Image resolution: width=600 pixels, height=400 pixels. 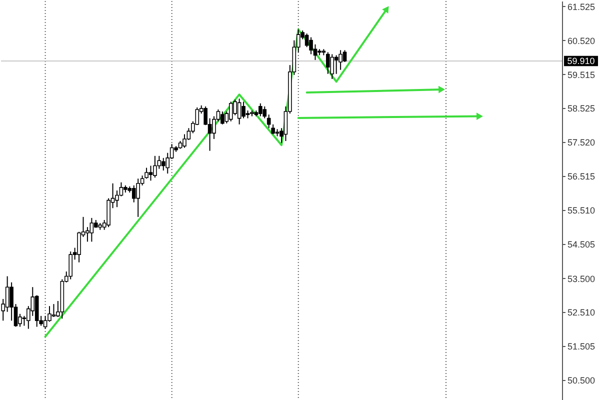 I want to click on y-tick-label: 54.505, so click(x=582, y=245).